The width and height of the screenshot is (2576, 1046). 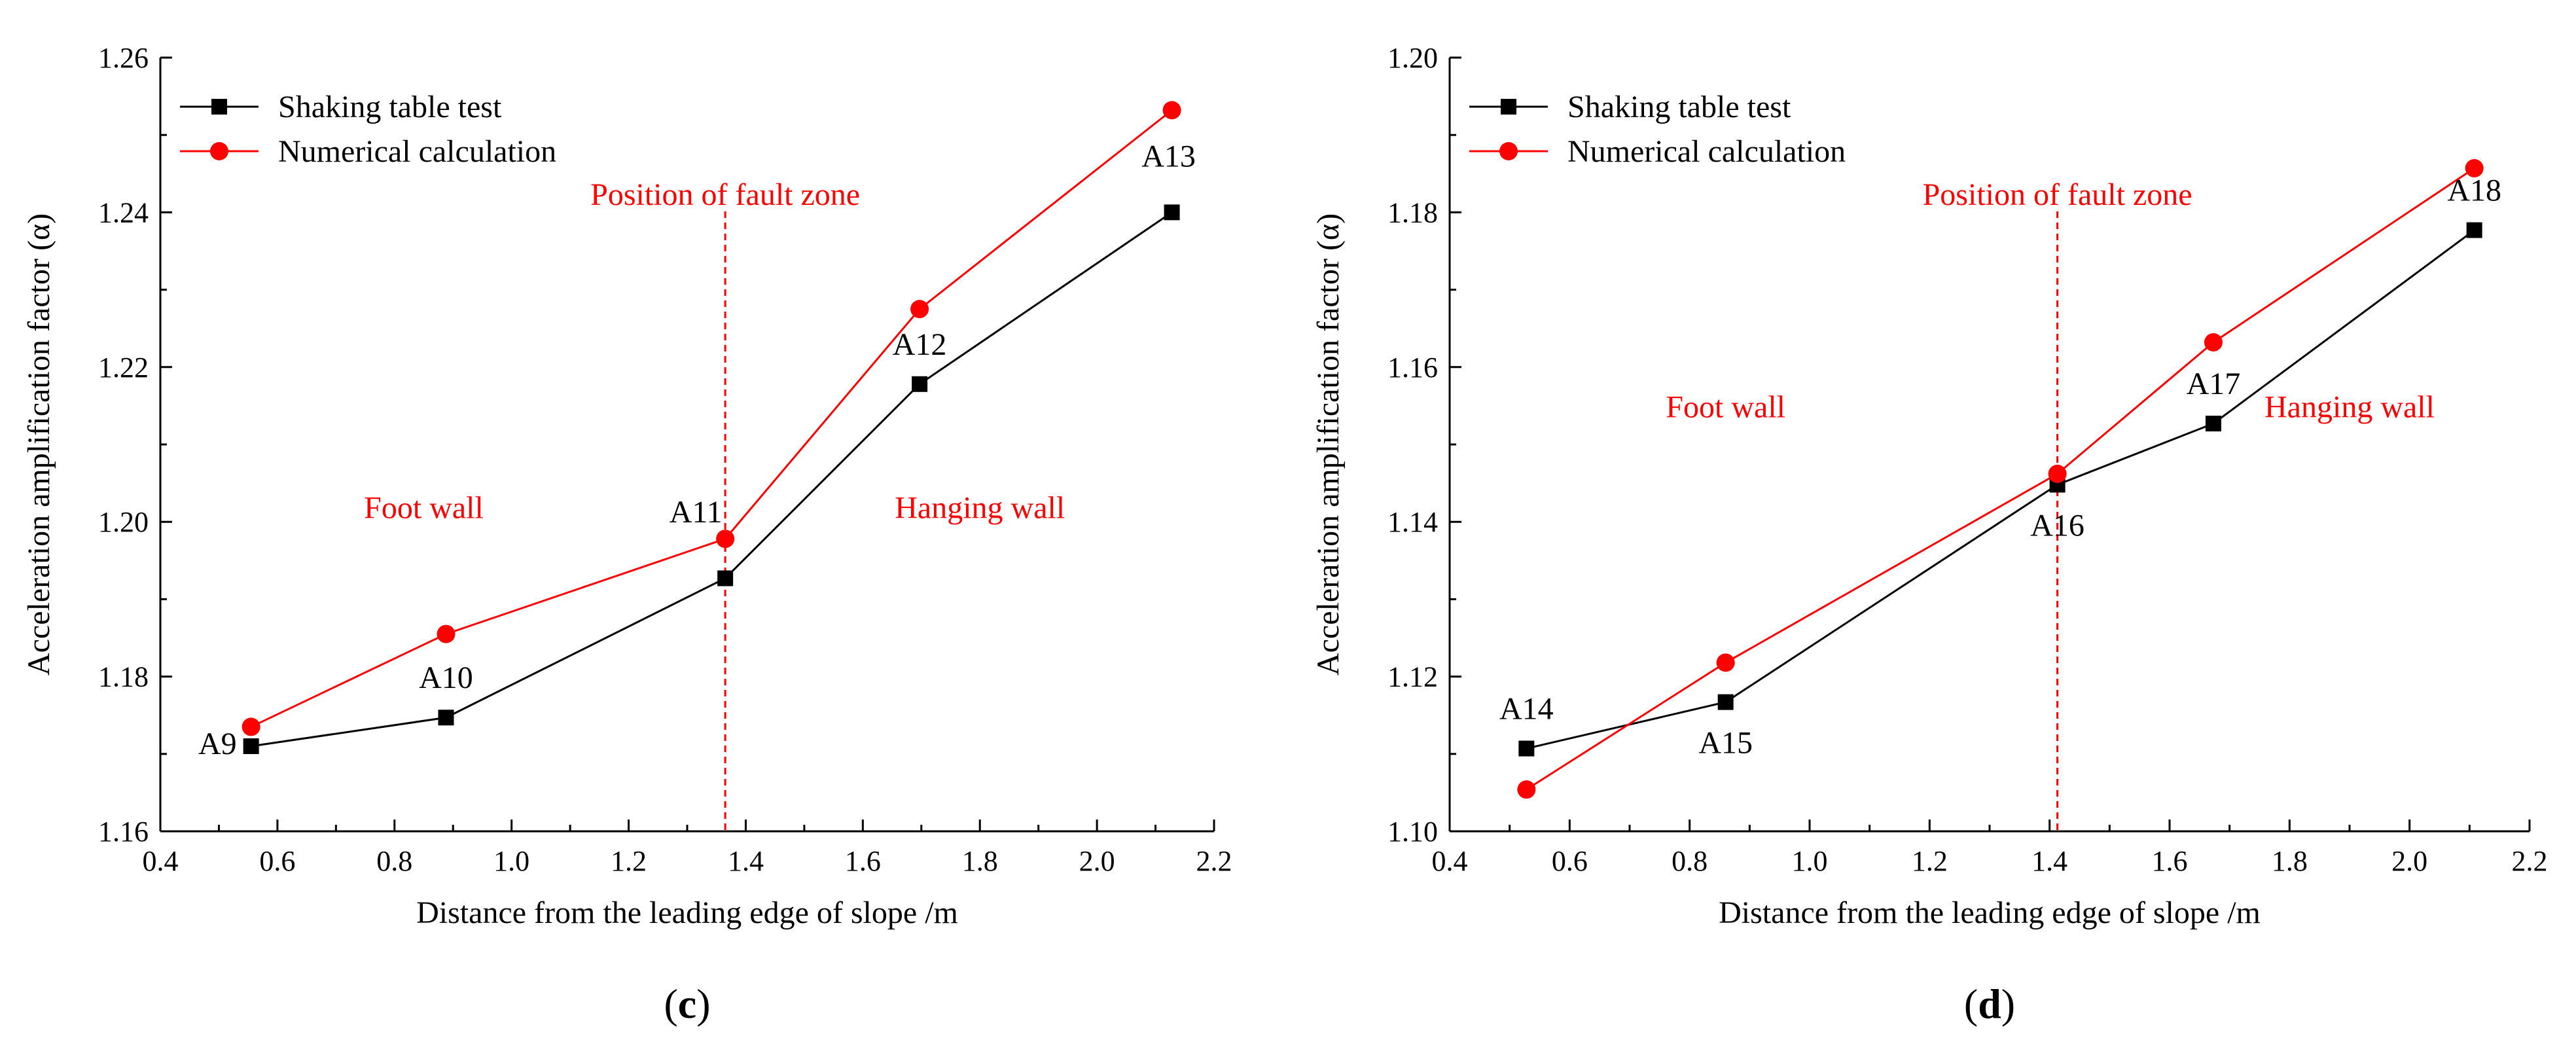 I want to click on point-label: A18, so click(x=2474, y=190).